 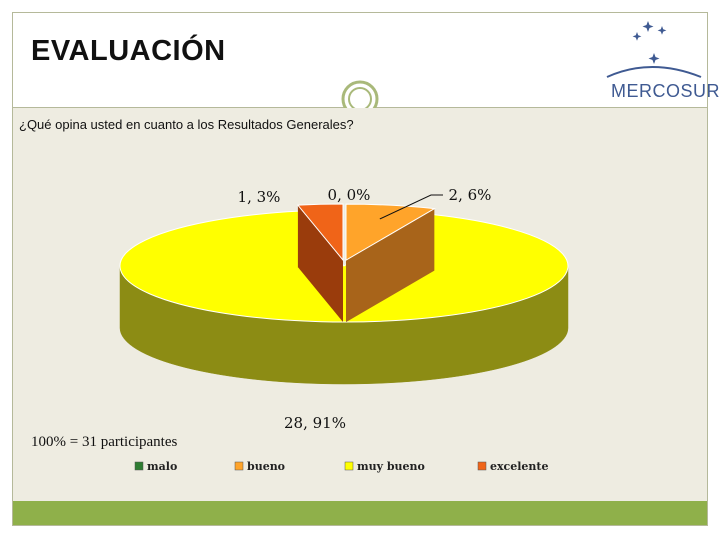 What do you see at coordinates (128, 51) in the screenshot?
I see `slide-title: EVALUACIÓN` at bounding box center [128, 51].